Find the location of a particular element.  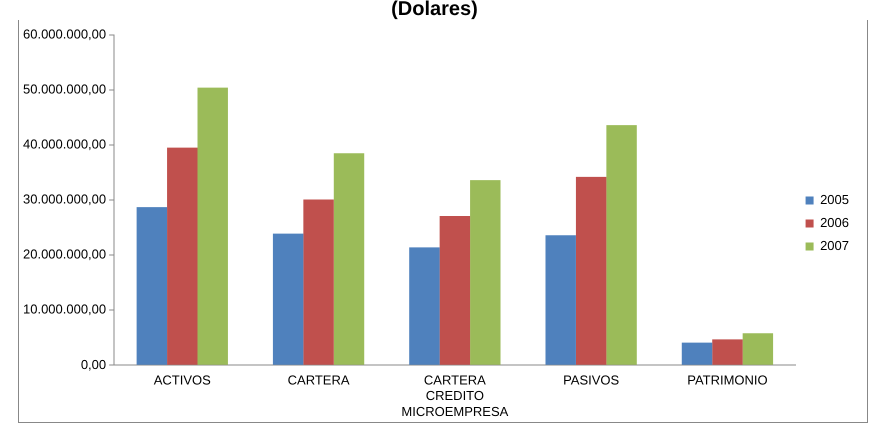

y-tick-label: 30.000.000,00 is located at coordinates (64, 199).